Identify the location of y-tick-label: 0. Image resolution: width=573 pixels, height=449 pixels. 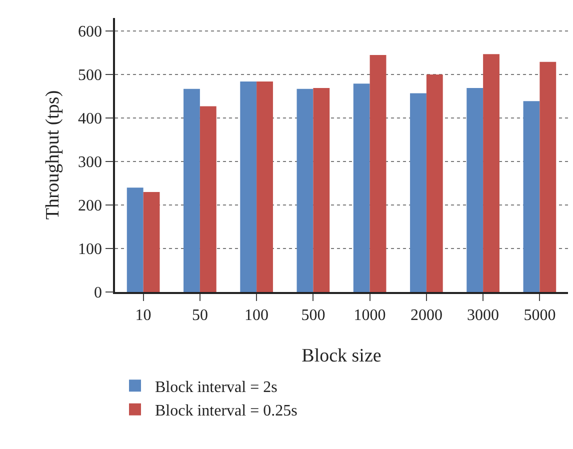
(98, 293).